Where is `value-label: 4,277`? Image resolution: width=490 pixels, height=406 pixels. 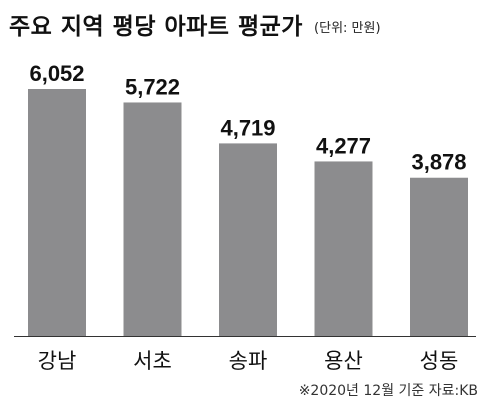 value-label: 4,277 is located at coordinates (343, 145).